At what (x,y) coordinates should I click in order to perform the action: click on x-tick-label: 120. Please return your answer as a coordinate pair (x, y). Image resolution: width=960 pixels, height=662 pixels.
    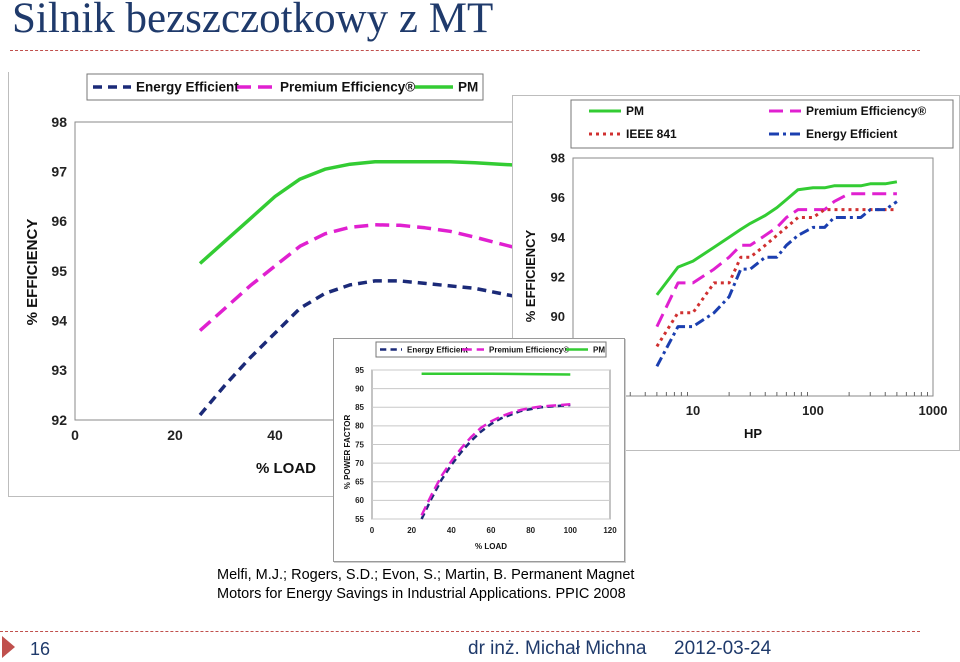
    Looking at the image, I should click on (610, 530).